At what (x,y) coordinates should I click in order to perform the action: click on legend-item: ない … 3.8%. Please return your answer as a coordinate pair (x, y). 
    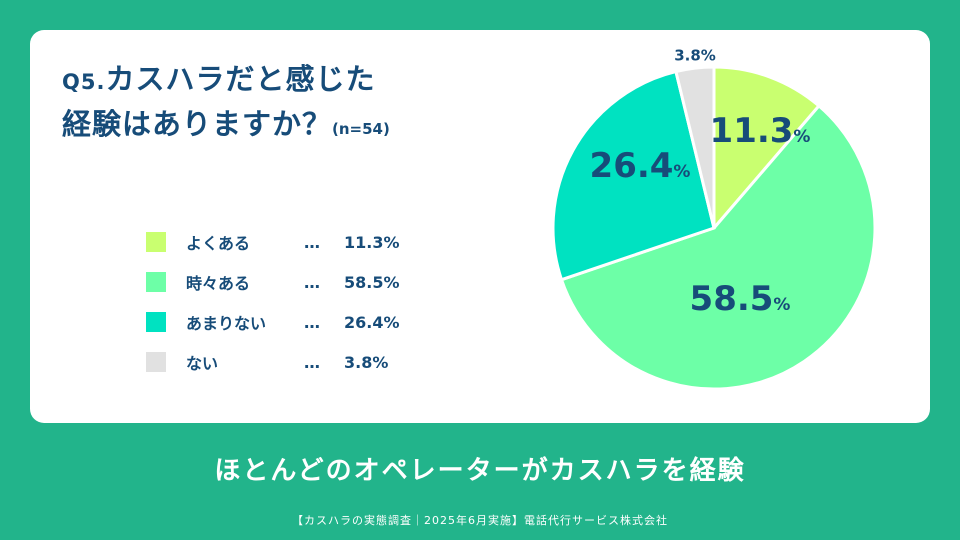
    Looking at the image, I should click on (273, 362).